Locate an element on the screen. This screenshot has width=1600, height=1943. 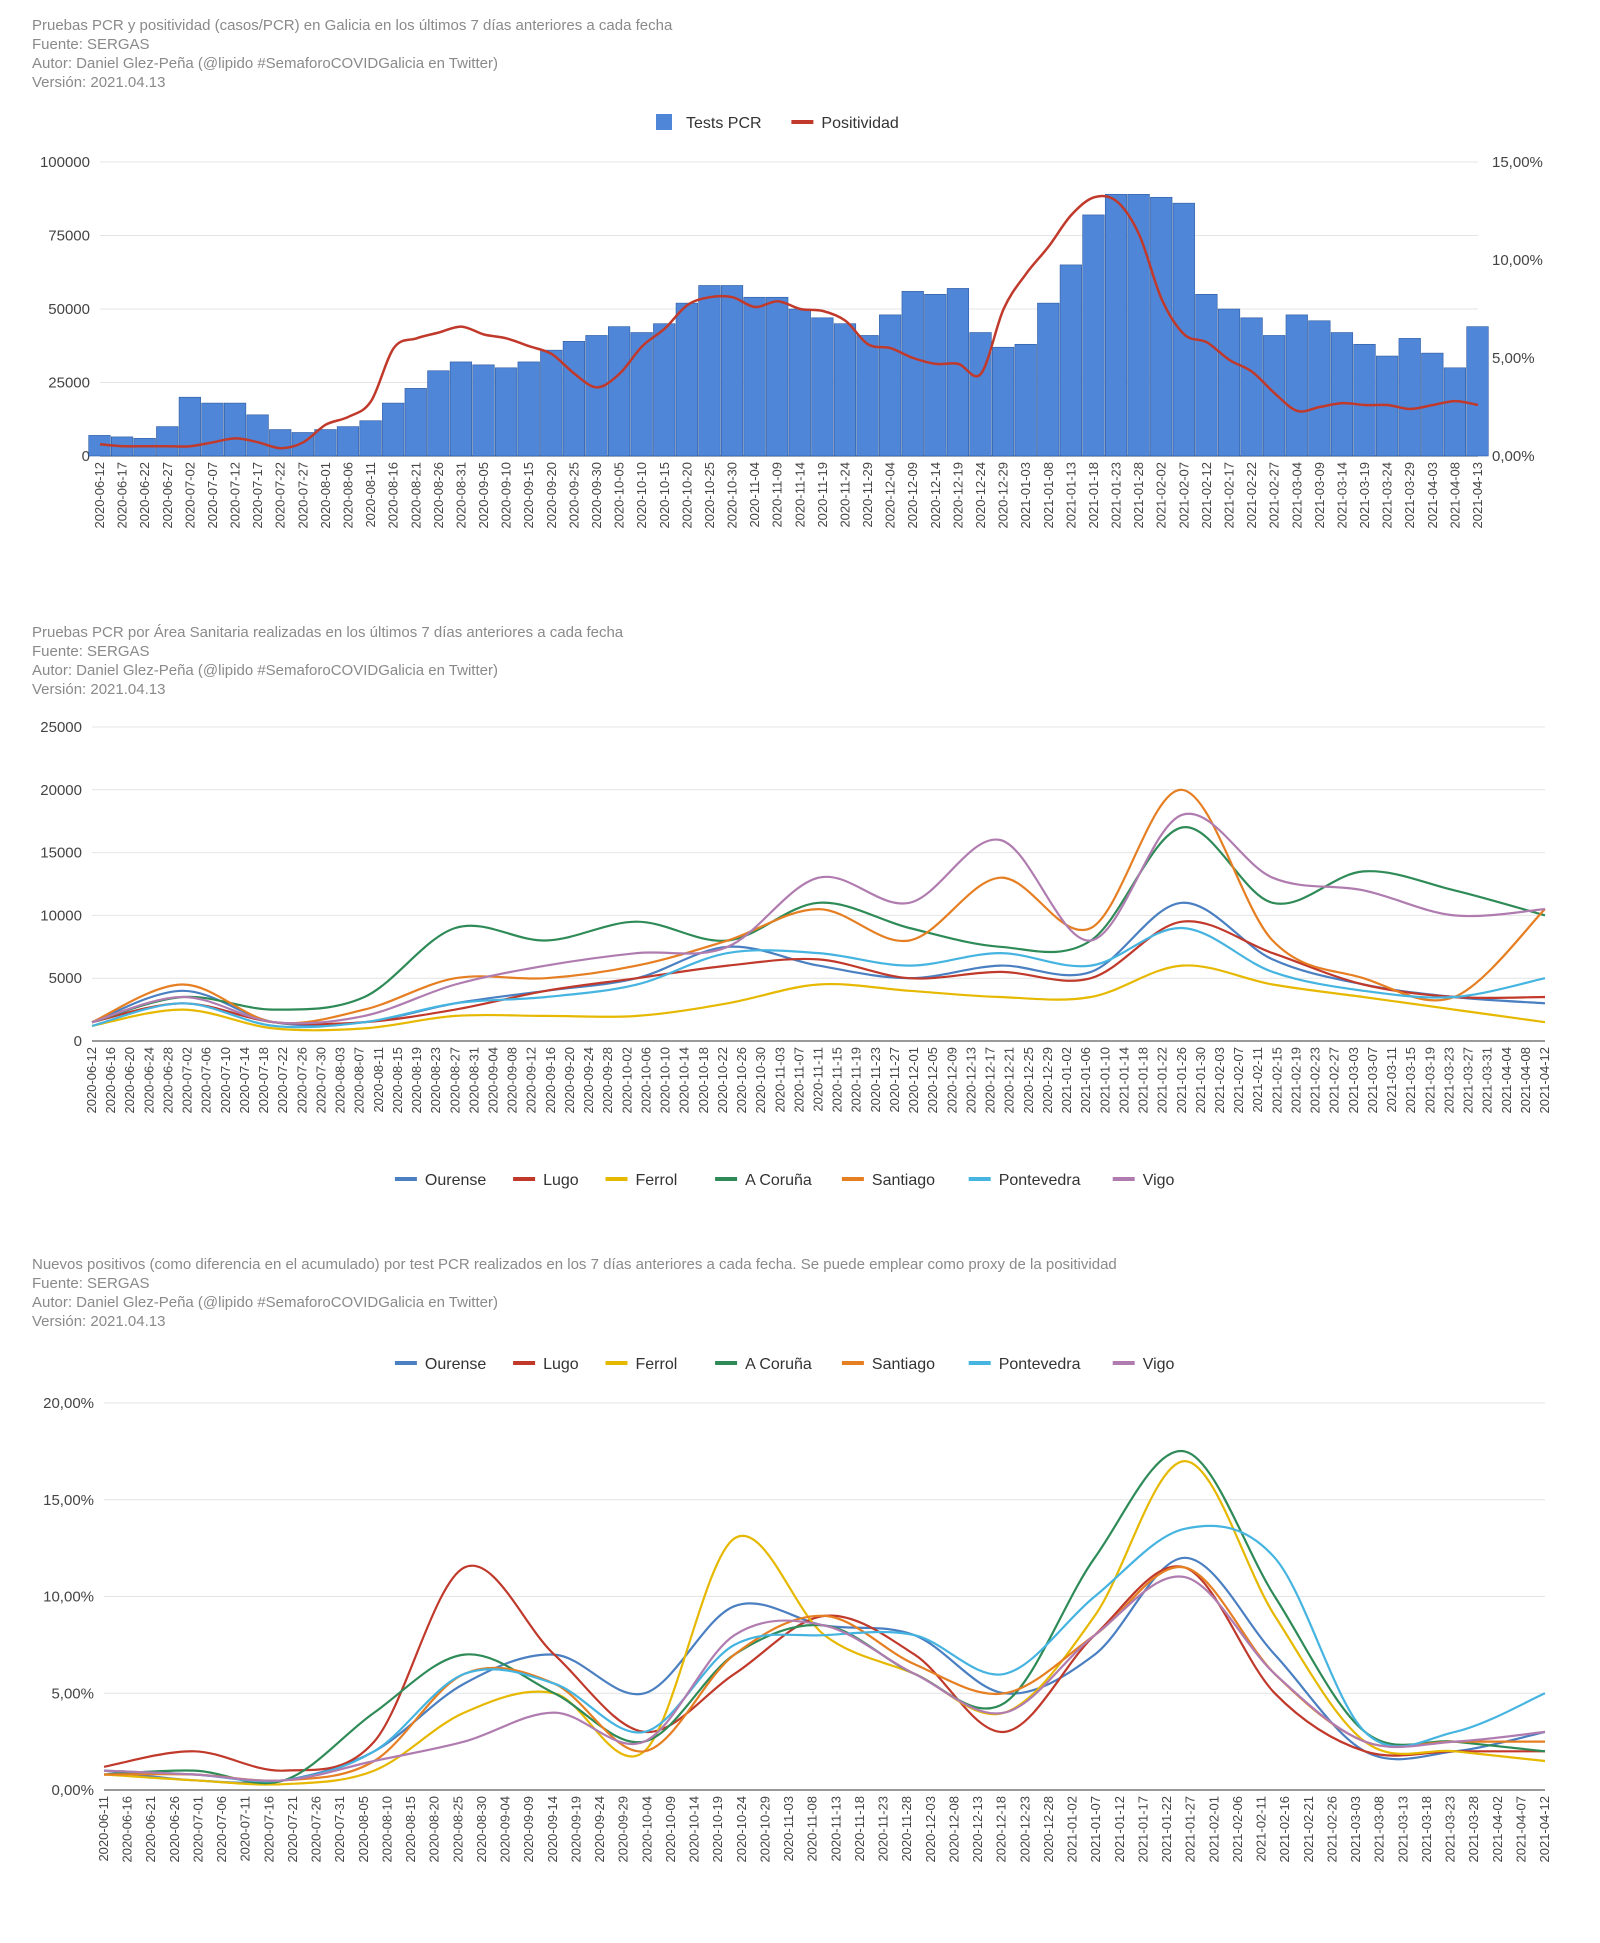
chart2-x-tick-label: 2020-12-25 is located at coordinates (1028, 1080).